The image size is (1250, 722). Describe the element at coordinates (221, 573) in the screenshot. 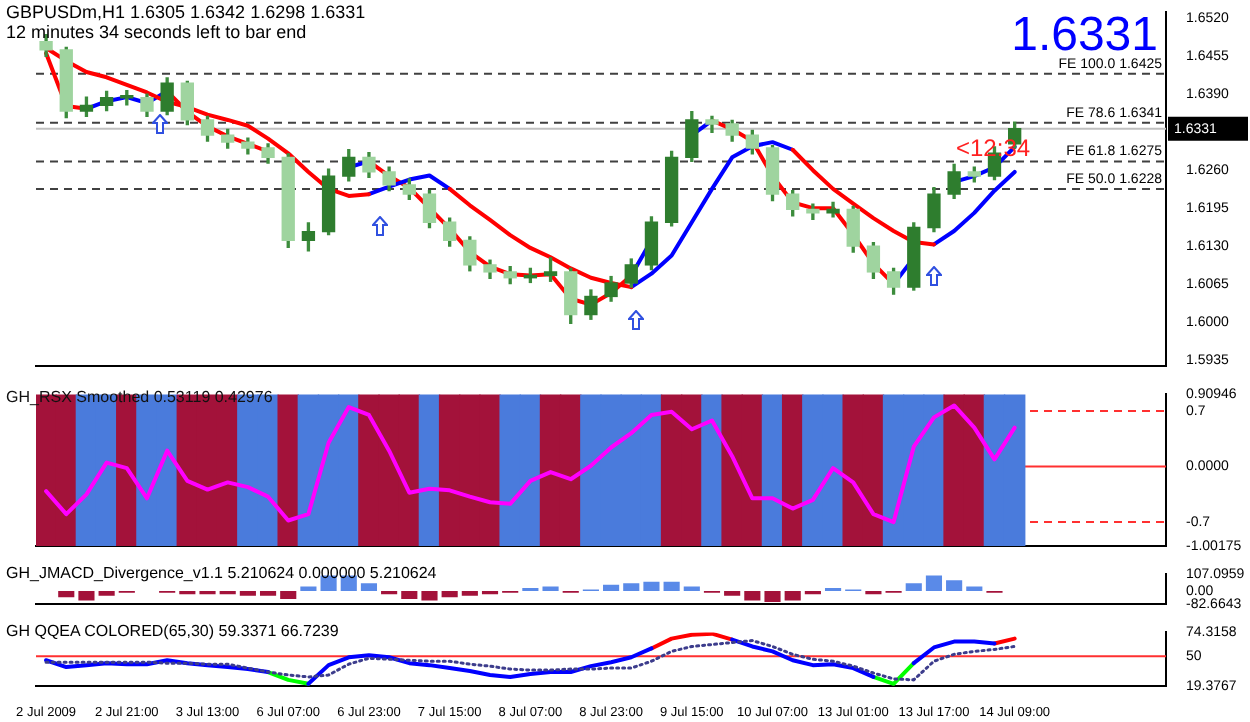

I see `annotation: GH_JMACD_Divergence_v1.1 5.210624 0.000000 5.210624` at that location.